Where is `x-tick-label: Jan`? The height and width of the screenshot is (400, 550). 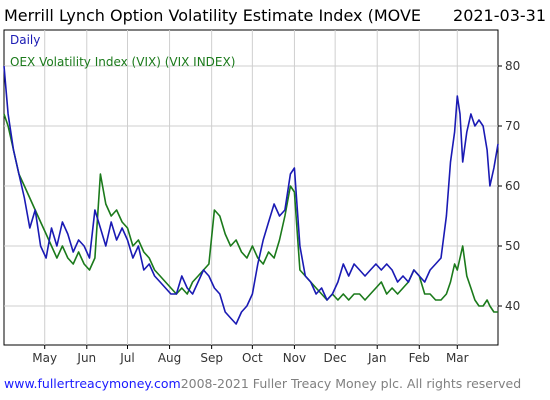 x-tick-label: Jan is located at coordinates (377, 358).